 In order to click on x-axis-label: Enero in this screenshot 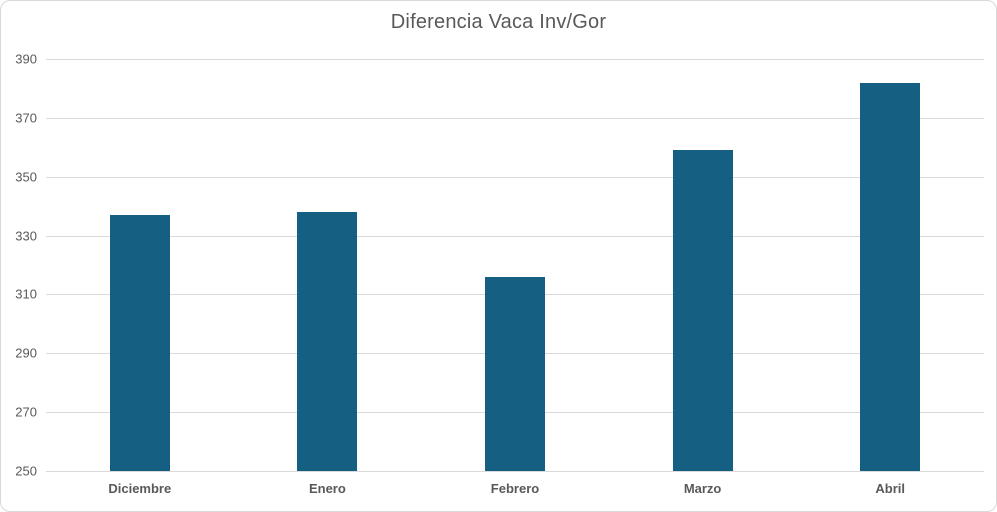, I will do `click(327, 488)`.